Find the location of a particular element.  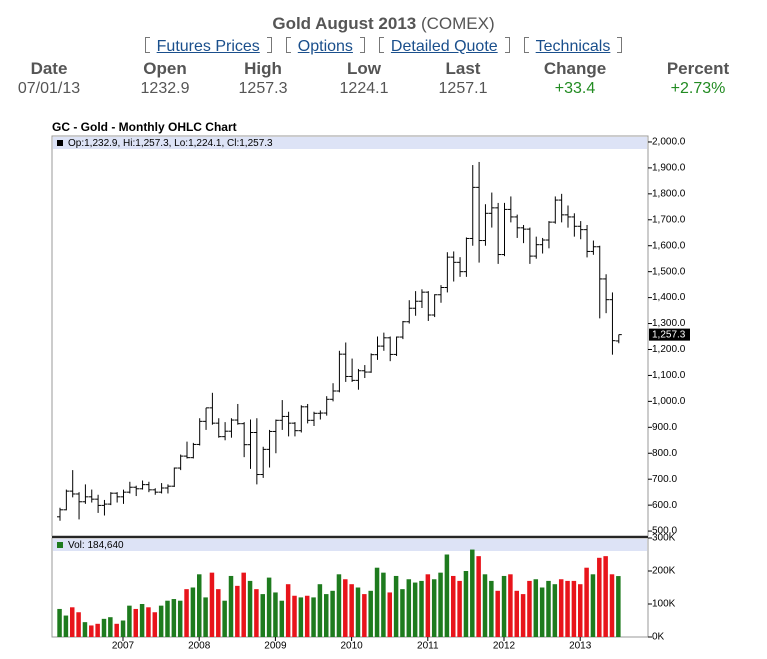

nav-link: Detailed Quote is located at coordinates (444, 46).